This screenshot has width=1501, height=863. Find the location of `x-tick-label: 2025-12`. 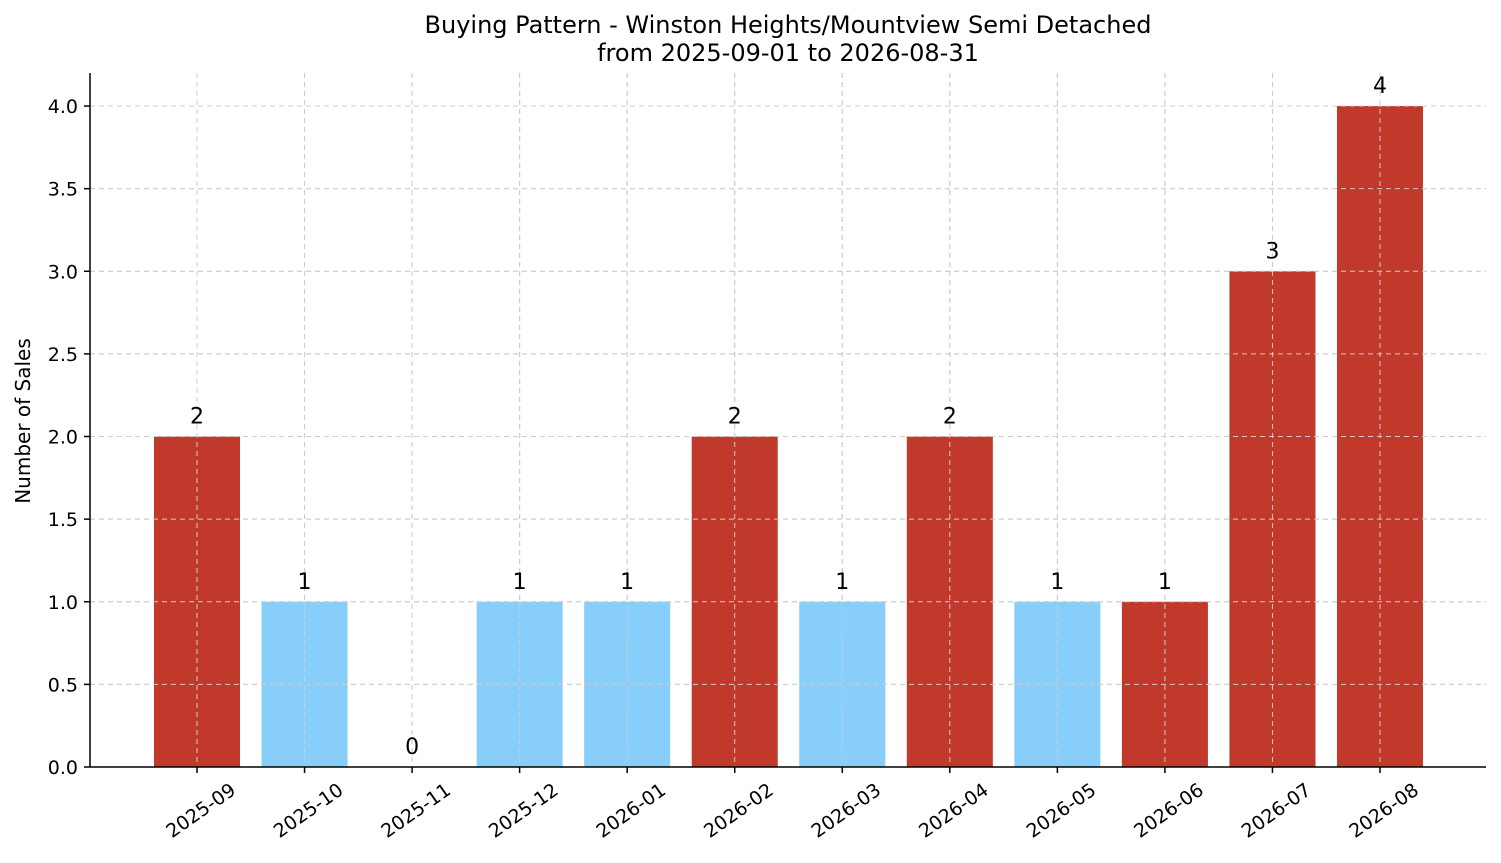

x-tick-label: 2025-12 is located at coordinates (524, 811).